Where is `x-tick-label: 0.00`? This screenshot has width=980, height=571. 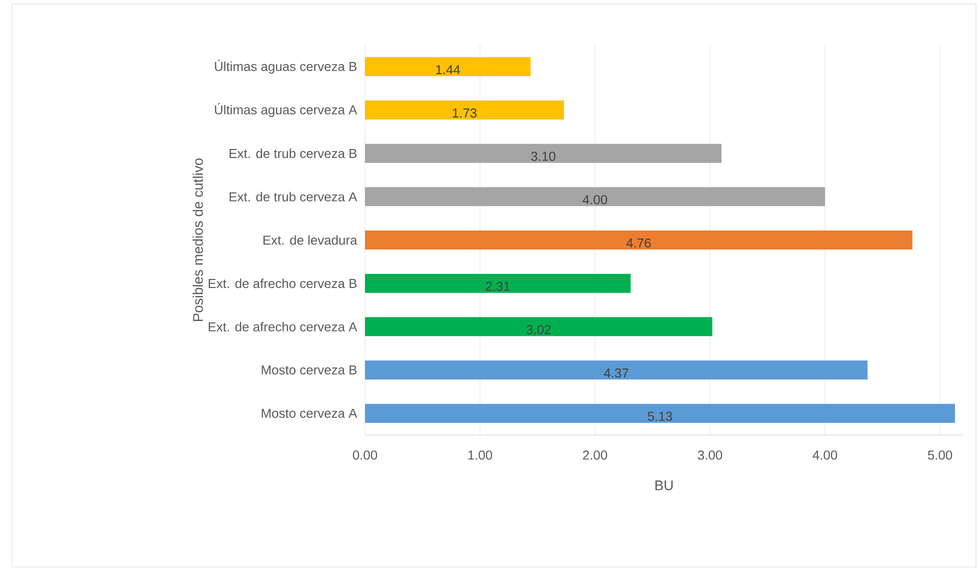 x-tick-label: 0.00 is located at coordinates (365, 455).